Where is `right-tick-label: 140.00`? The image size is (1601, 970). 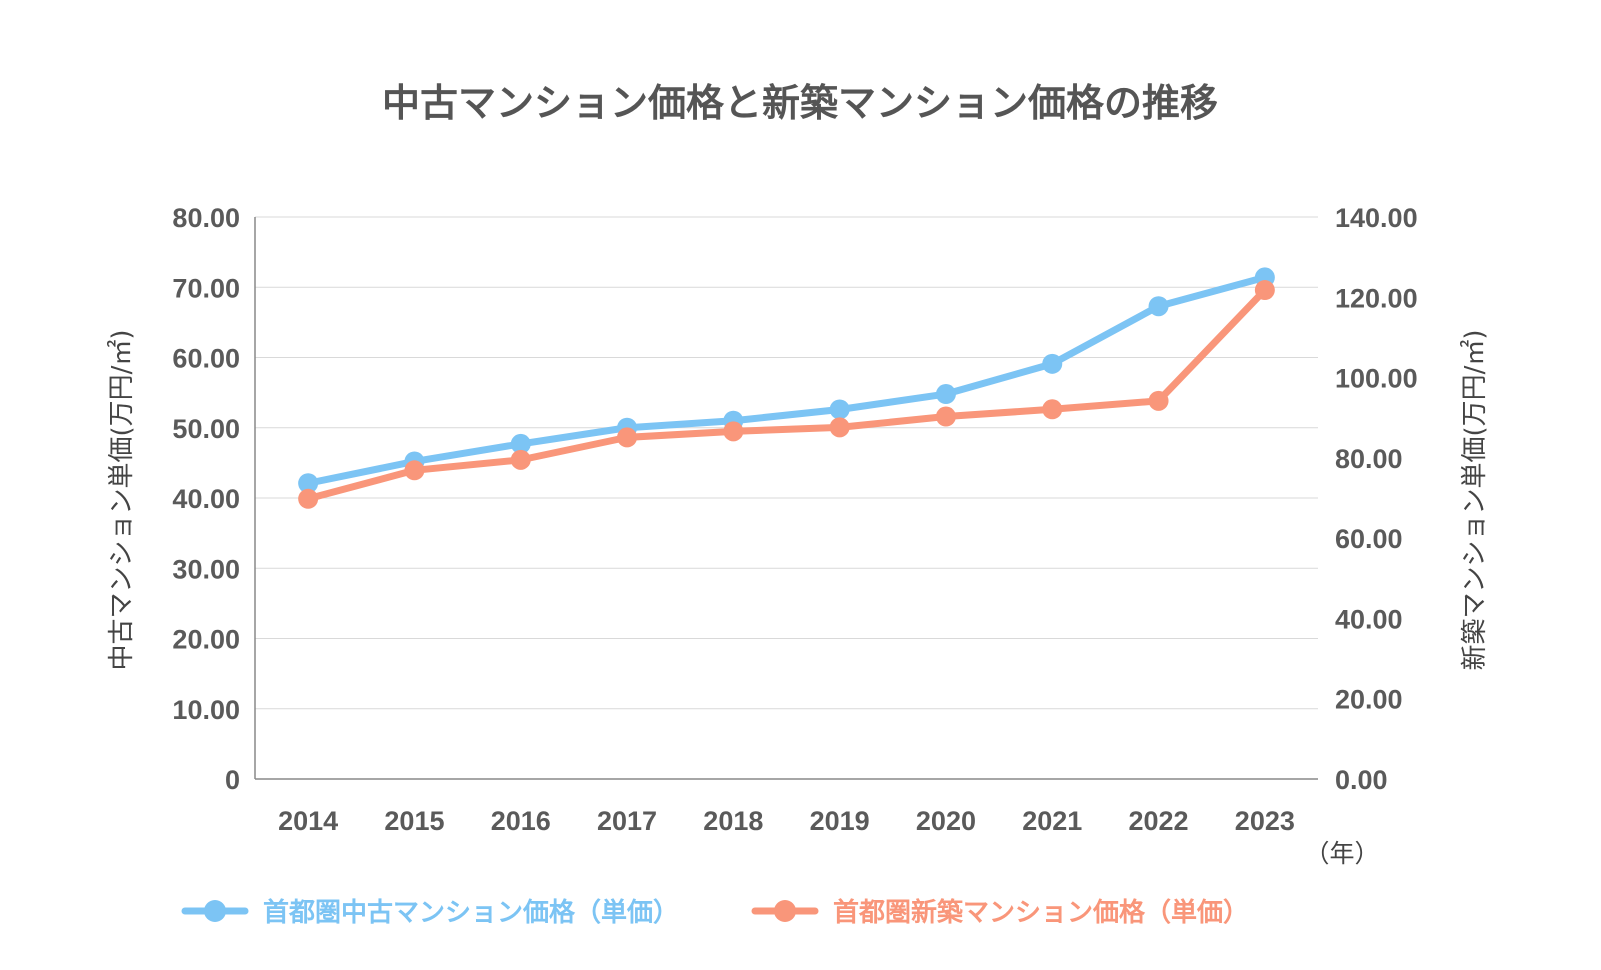
right-tick-label: 140.00 is located at coordinates (1376, 218).